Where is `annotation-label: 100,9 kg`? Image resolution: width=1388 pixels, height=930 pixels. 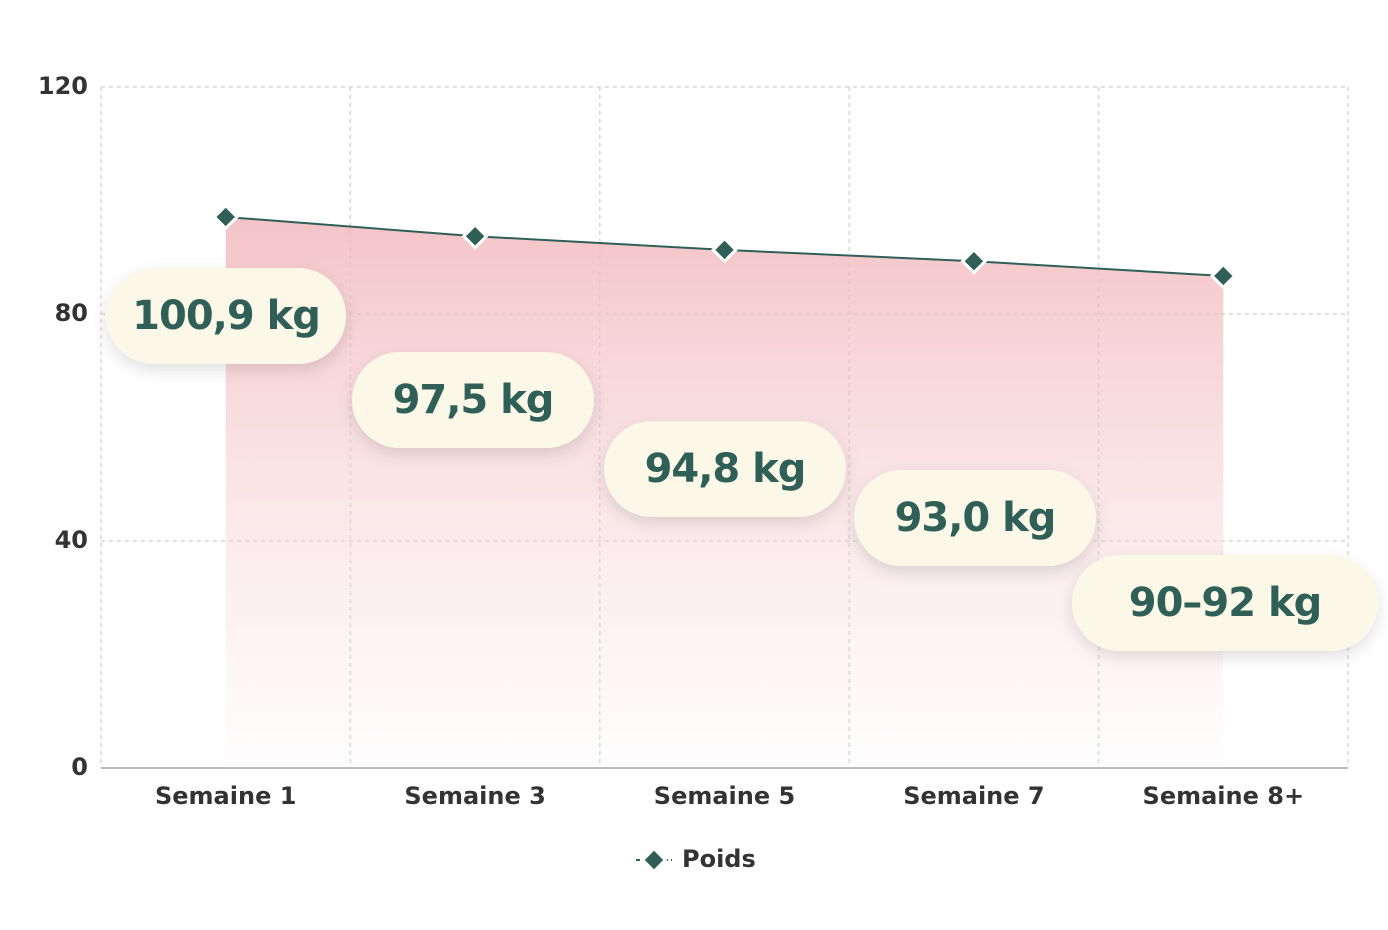
annotation-label: 100,9 kg is located at coordinates (226, 316).